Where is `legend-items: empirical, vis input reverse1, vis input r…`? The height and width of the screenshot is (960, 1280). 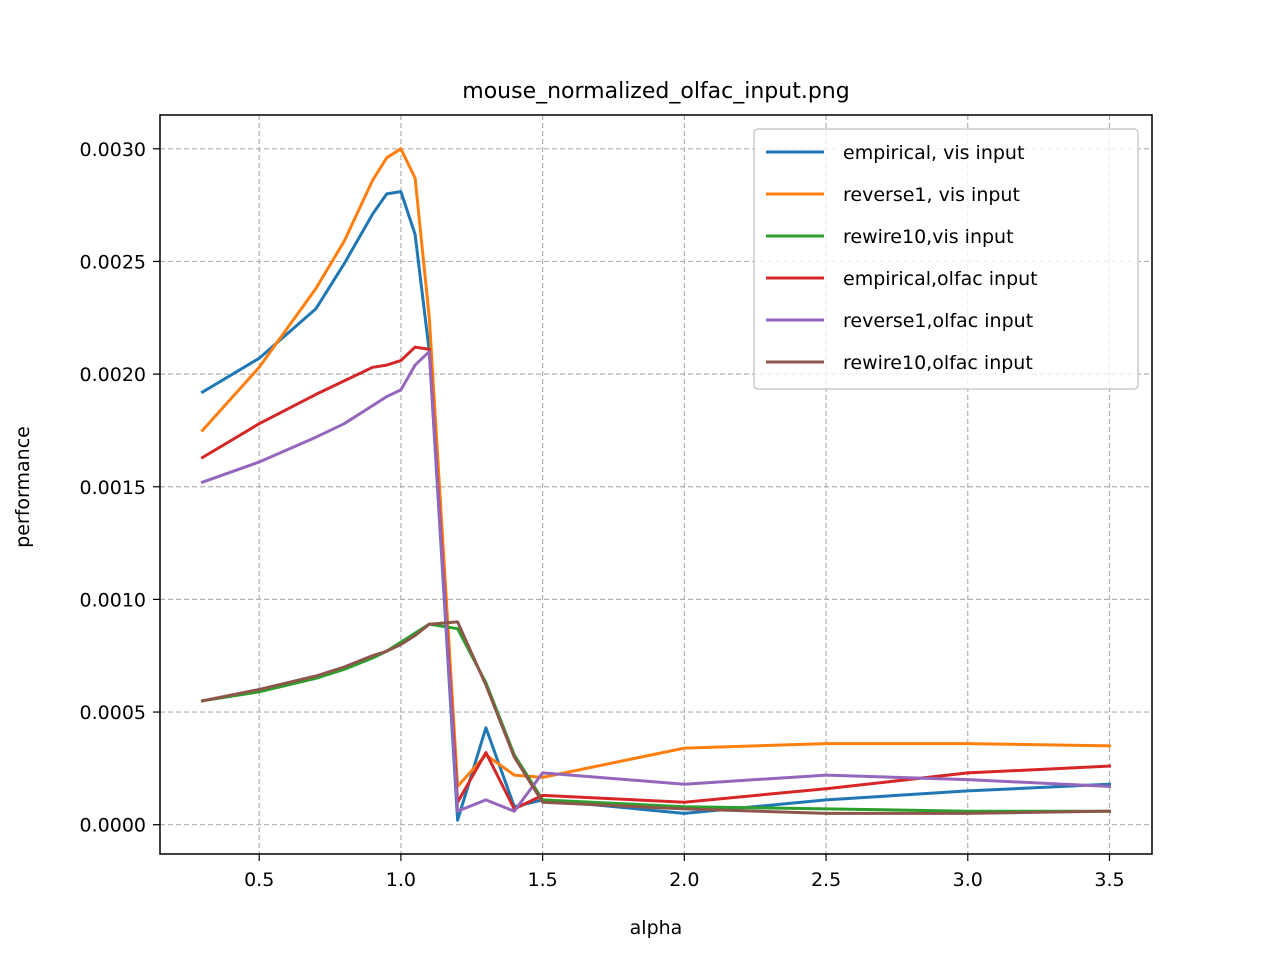 legend-items: empirical, vis input reverse1, vis input r… is located at coordinates (902, 258).